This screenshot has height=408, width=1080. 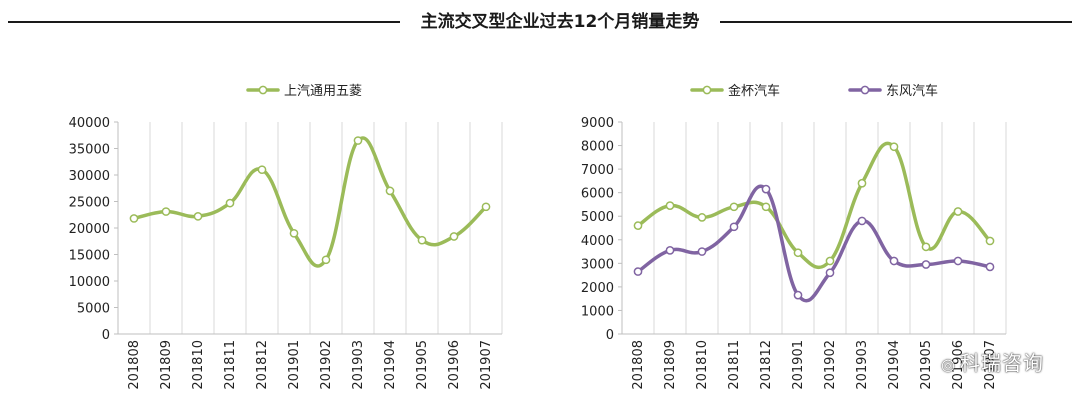 I want to click on y-tick-label: 8000, so click(x=597, y=147).